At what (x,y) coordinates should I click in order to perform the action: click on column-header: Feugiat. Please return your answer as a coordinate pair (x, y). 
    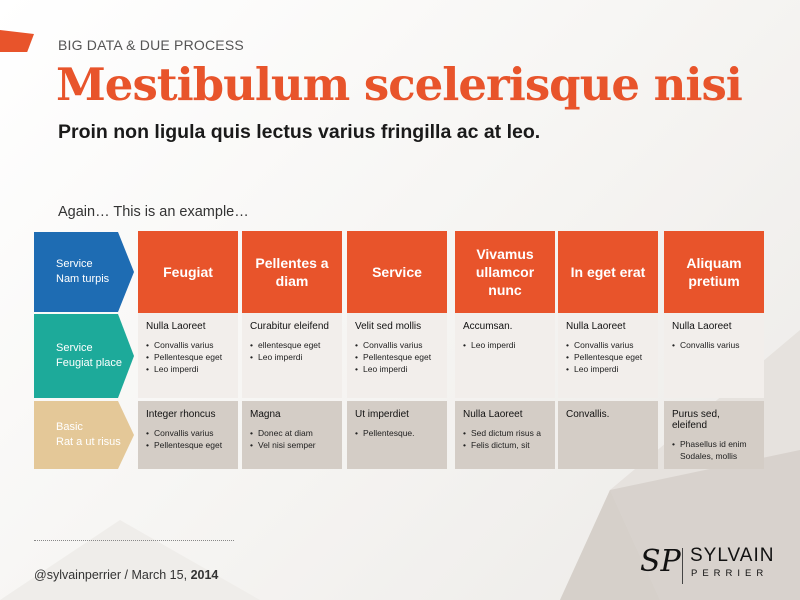
    Looking at the image, I should click on (188, 272).